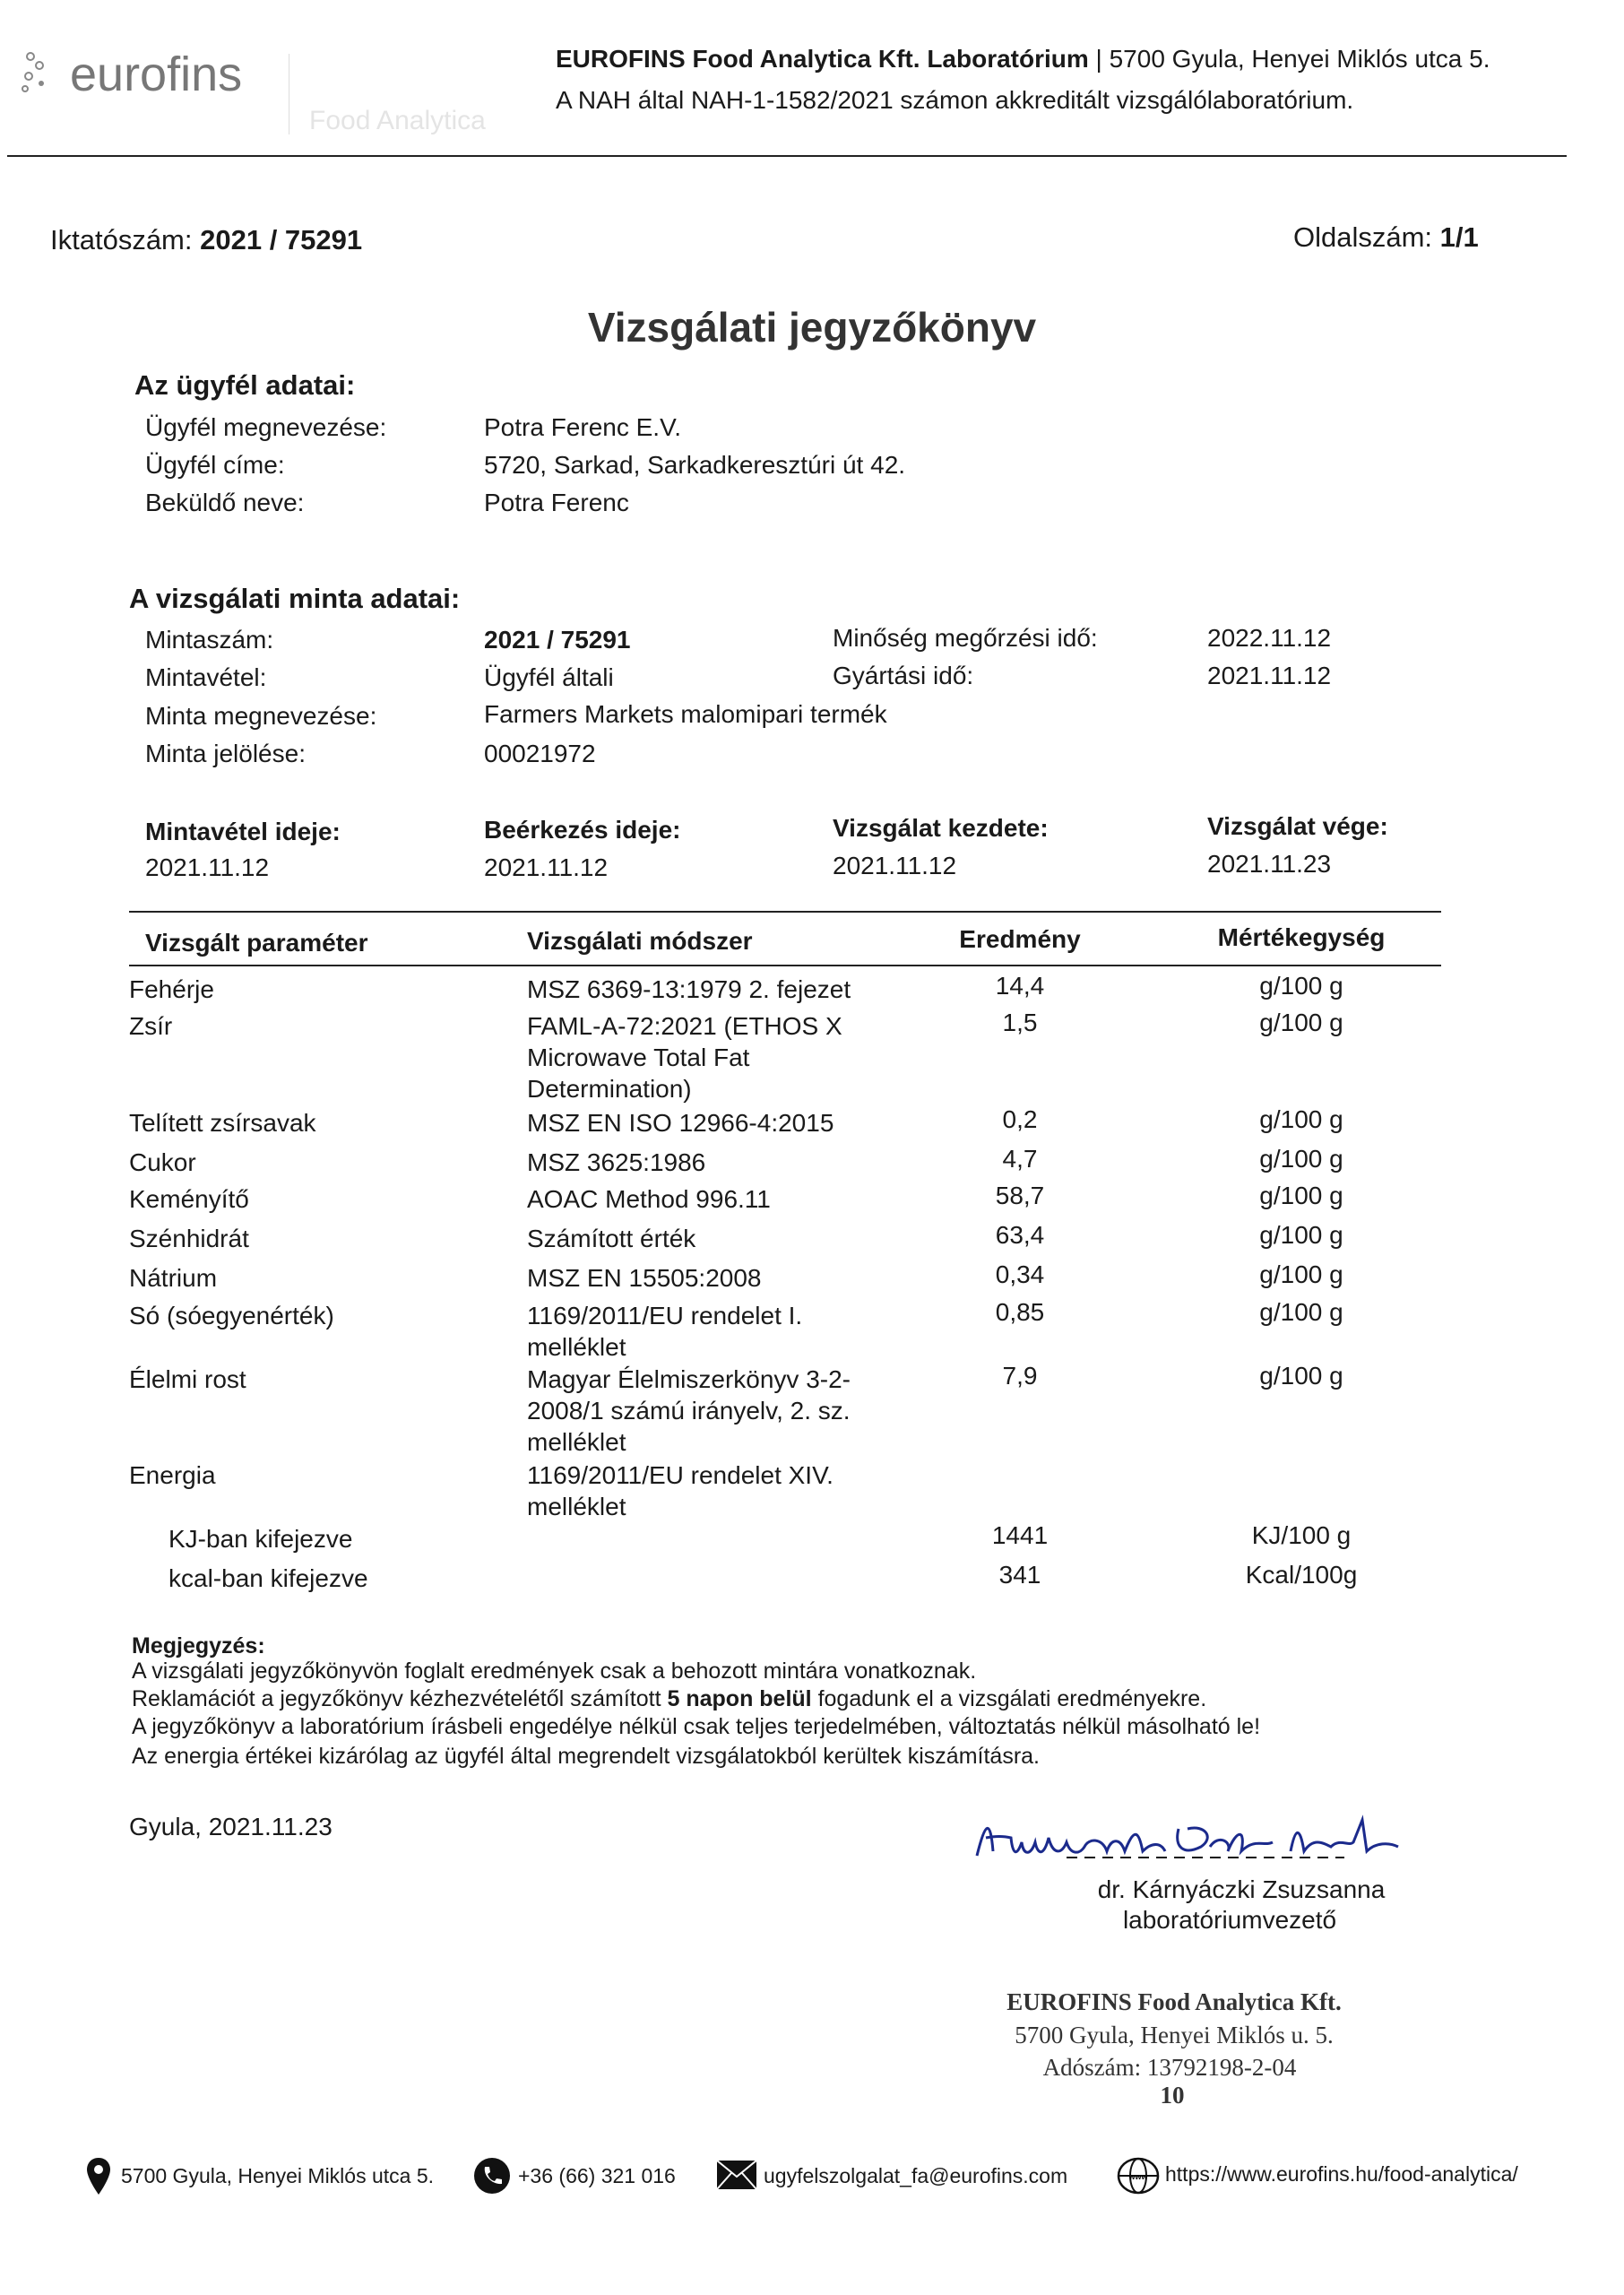  I want to click on row-parameter: Zsír, so click(151, 1026).